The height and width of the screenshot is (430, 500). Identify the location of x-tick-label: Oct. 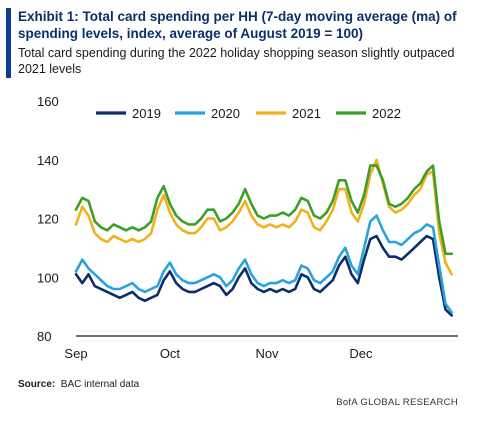
(170, 353).